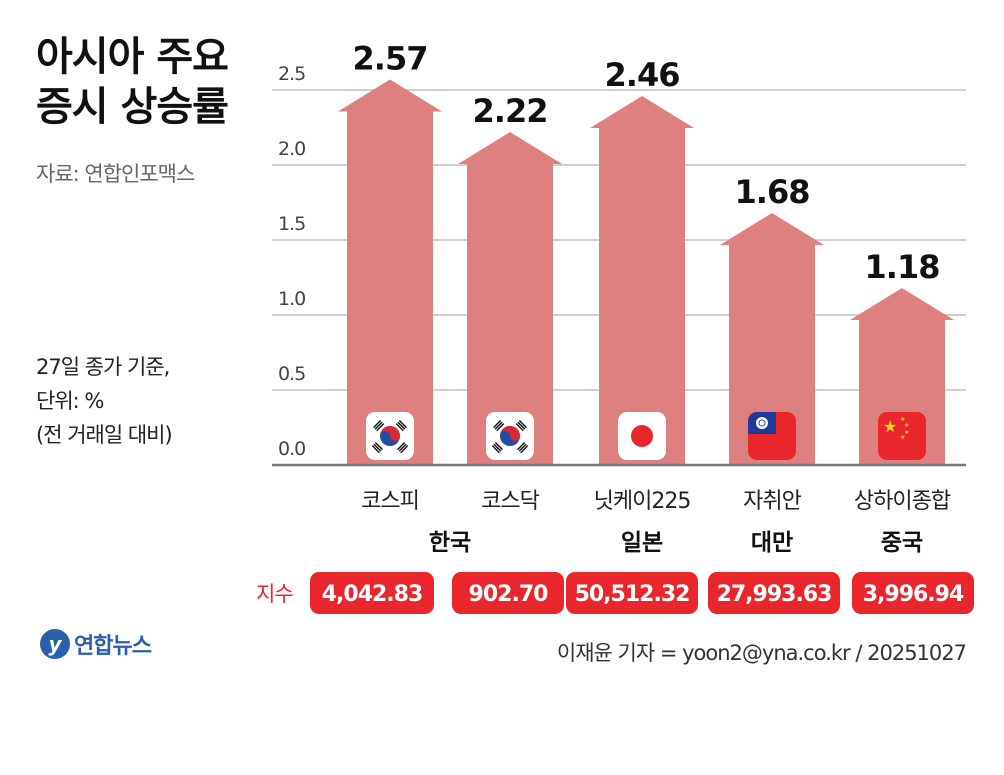  I want to click on category-label: 상하이종합, so click(902, 501).